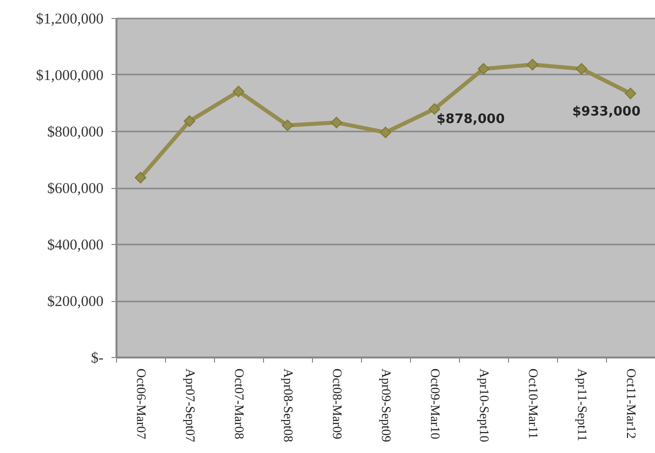 This screenshot has width=655, height=453. Describe the element at coordinates (288, 405) in the screenshot. I see `x-tick-label: Apr08-Sept08` at that location.